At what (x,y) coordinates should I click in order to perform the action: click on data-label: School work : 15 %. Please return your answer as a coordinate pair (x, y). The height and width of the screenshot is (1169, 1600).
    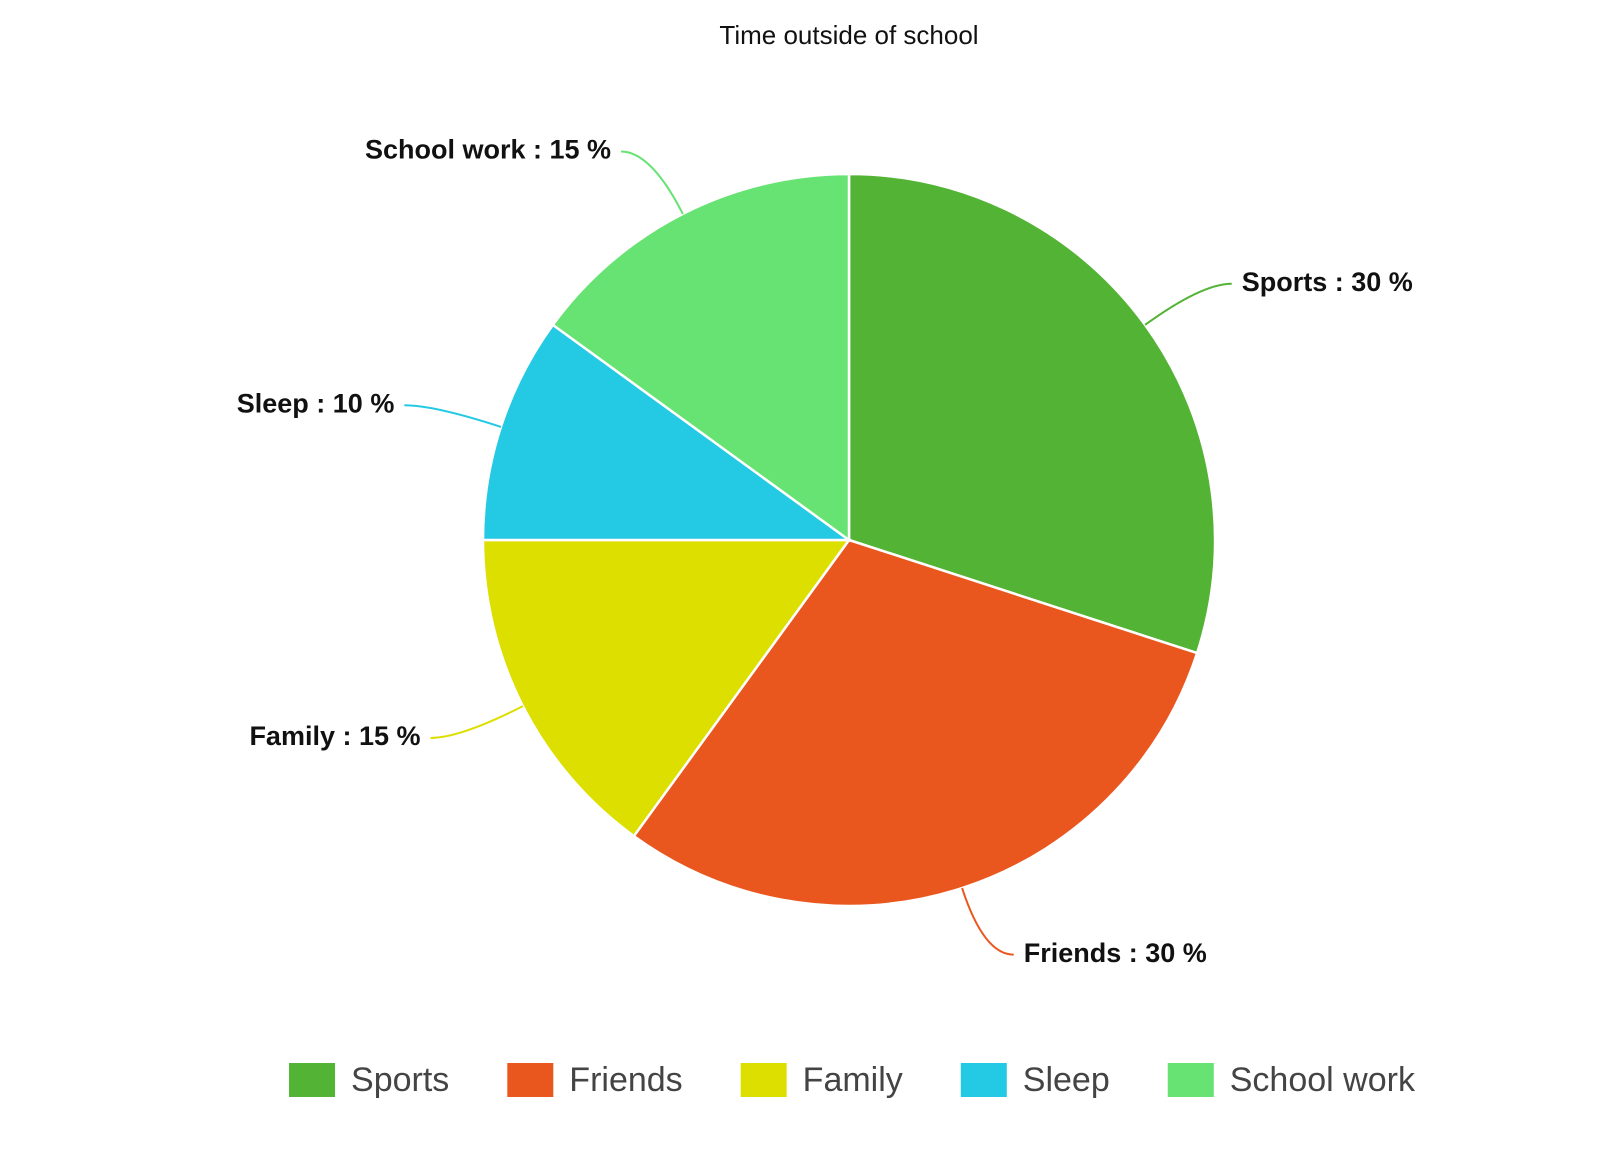
    Looking at the image, I should click on (488, 150).